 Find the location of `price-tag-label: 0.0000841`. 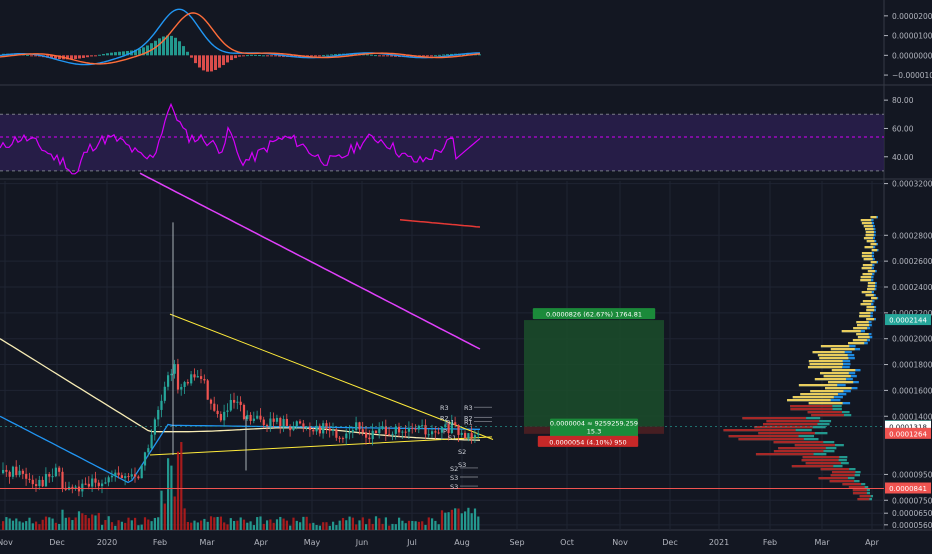

price-tag-label: 0.0000841 is located at coordinates (908, 489).